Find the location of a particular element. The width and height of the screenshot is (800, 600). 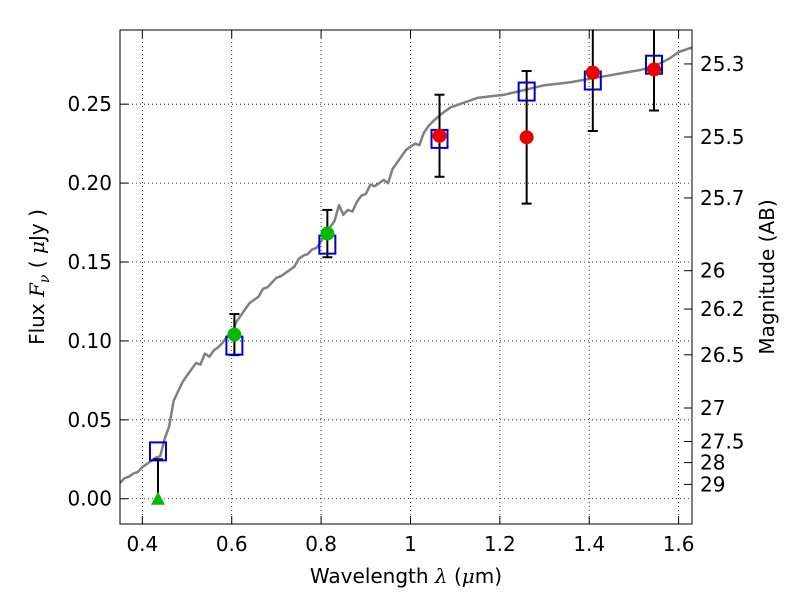

mag-tick-label: 26.5 is located at coordinates (722, 355).